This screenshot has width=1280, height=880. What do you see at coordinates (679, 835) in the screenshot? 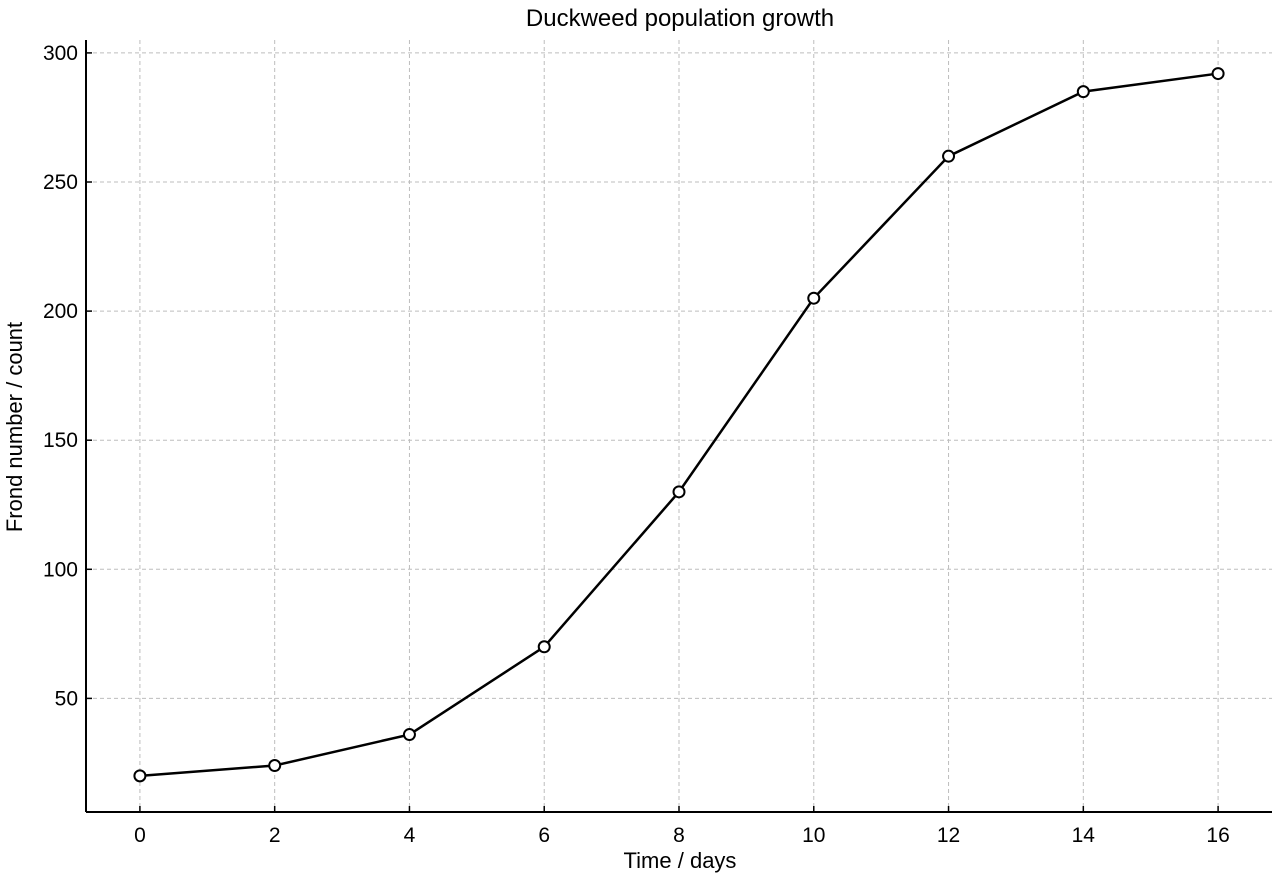
I see `x-tick-label: 8` at bounding box center [679, 835].